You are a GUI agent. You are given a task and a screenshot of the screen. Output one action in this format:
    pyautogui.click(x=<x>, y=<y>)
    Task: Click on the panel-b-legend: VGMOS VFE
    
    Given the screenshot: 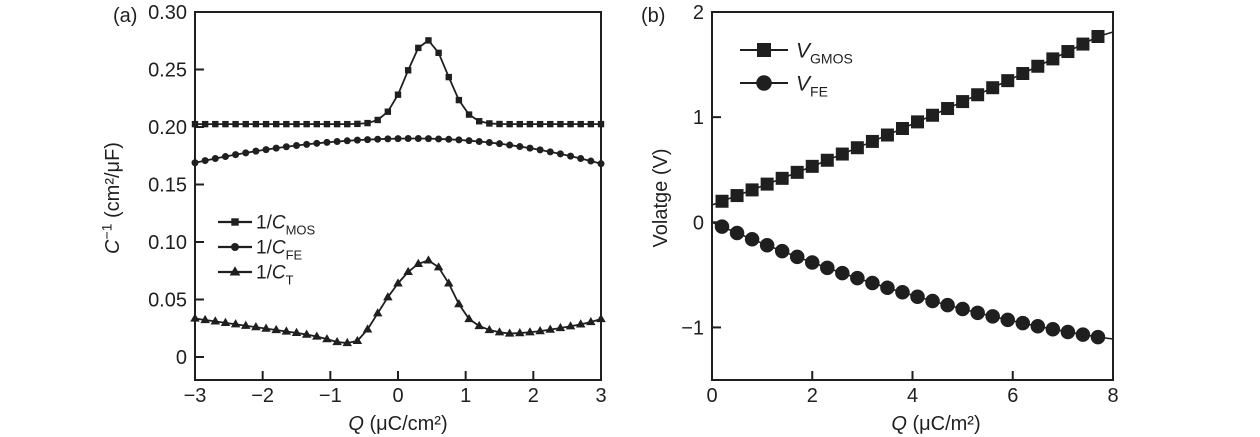 What is the action you would take?
    pyautogui.click(x=796, y=69)
    